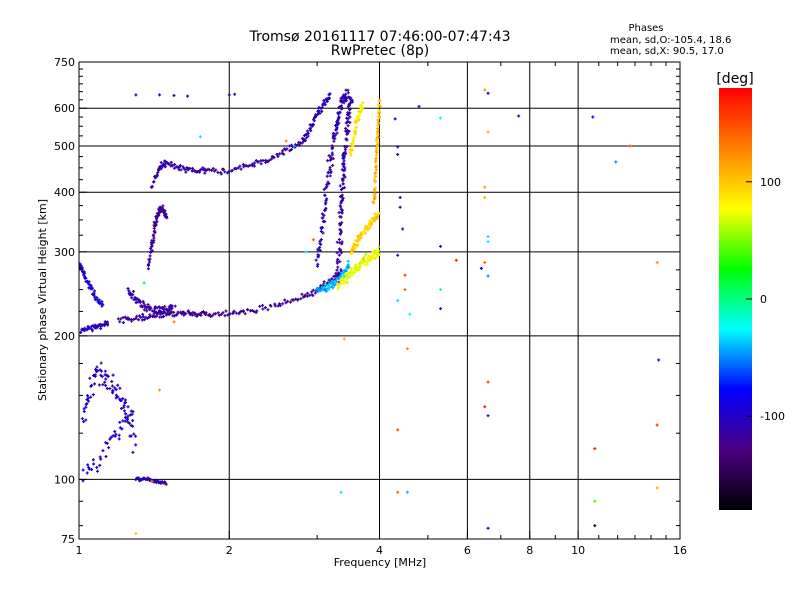 The image size is (800, 600). Describe the element at coordinates (645, 28) in the screenshot. I see `legend-title: Phases` at that location.